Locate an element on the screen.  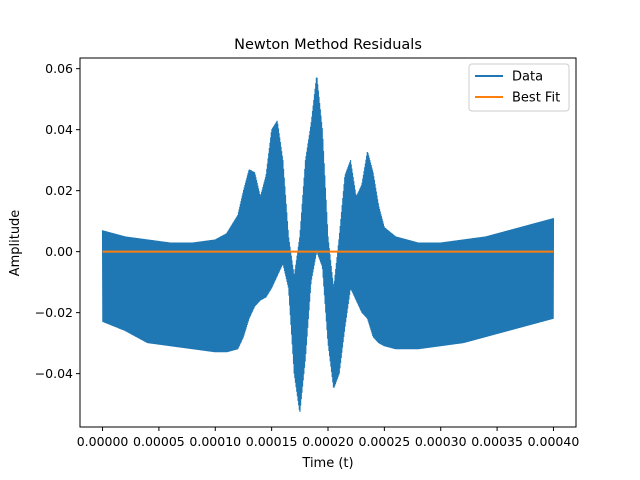
x-tick-label: 0.00000 is located at coordinates (103, 441).